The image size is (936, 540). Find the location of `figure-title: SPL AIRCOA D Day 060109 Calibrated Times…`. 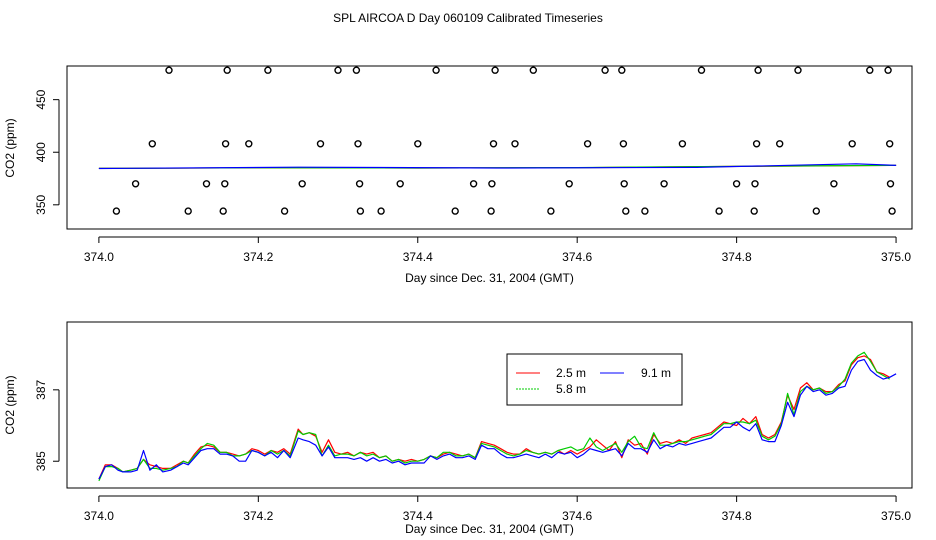

figure-title: SPL AIRCOA D Day 060109 Calibrated Times… is located at coordinates (468, 18).